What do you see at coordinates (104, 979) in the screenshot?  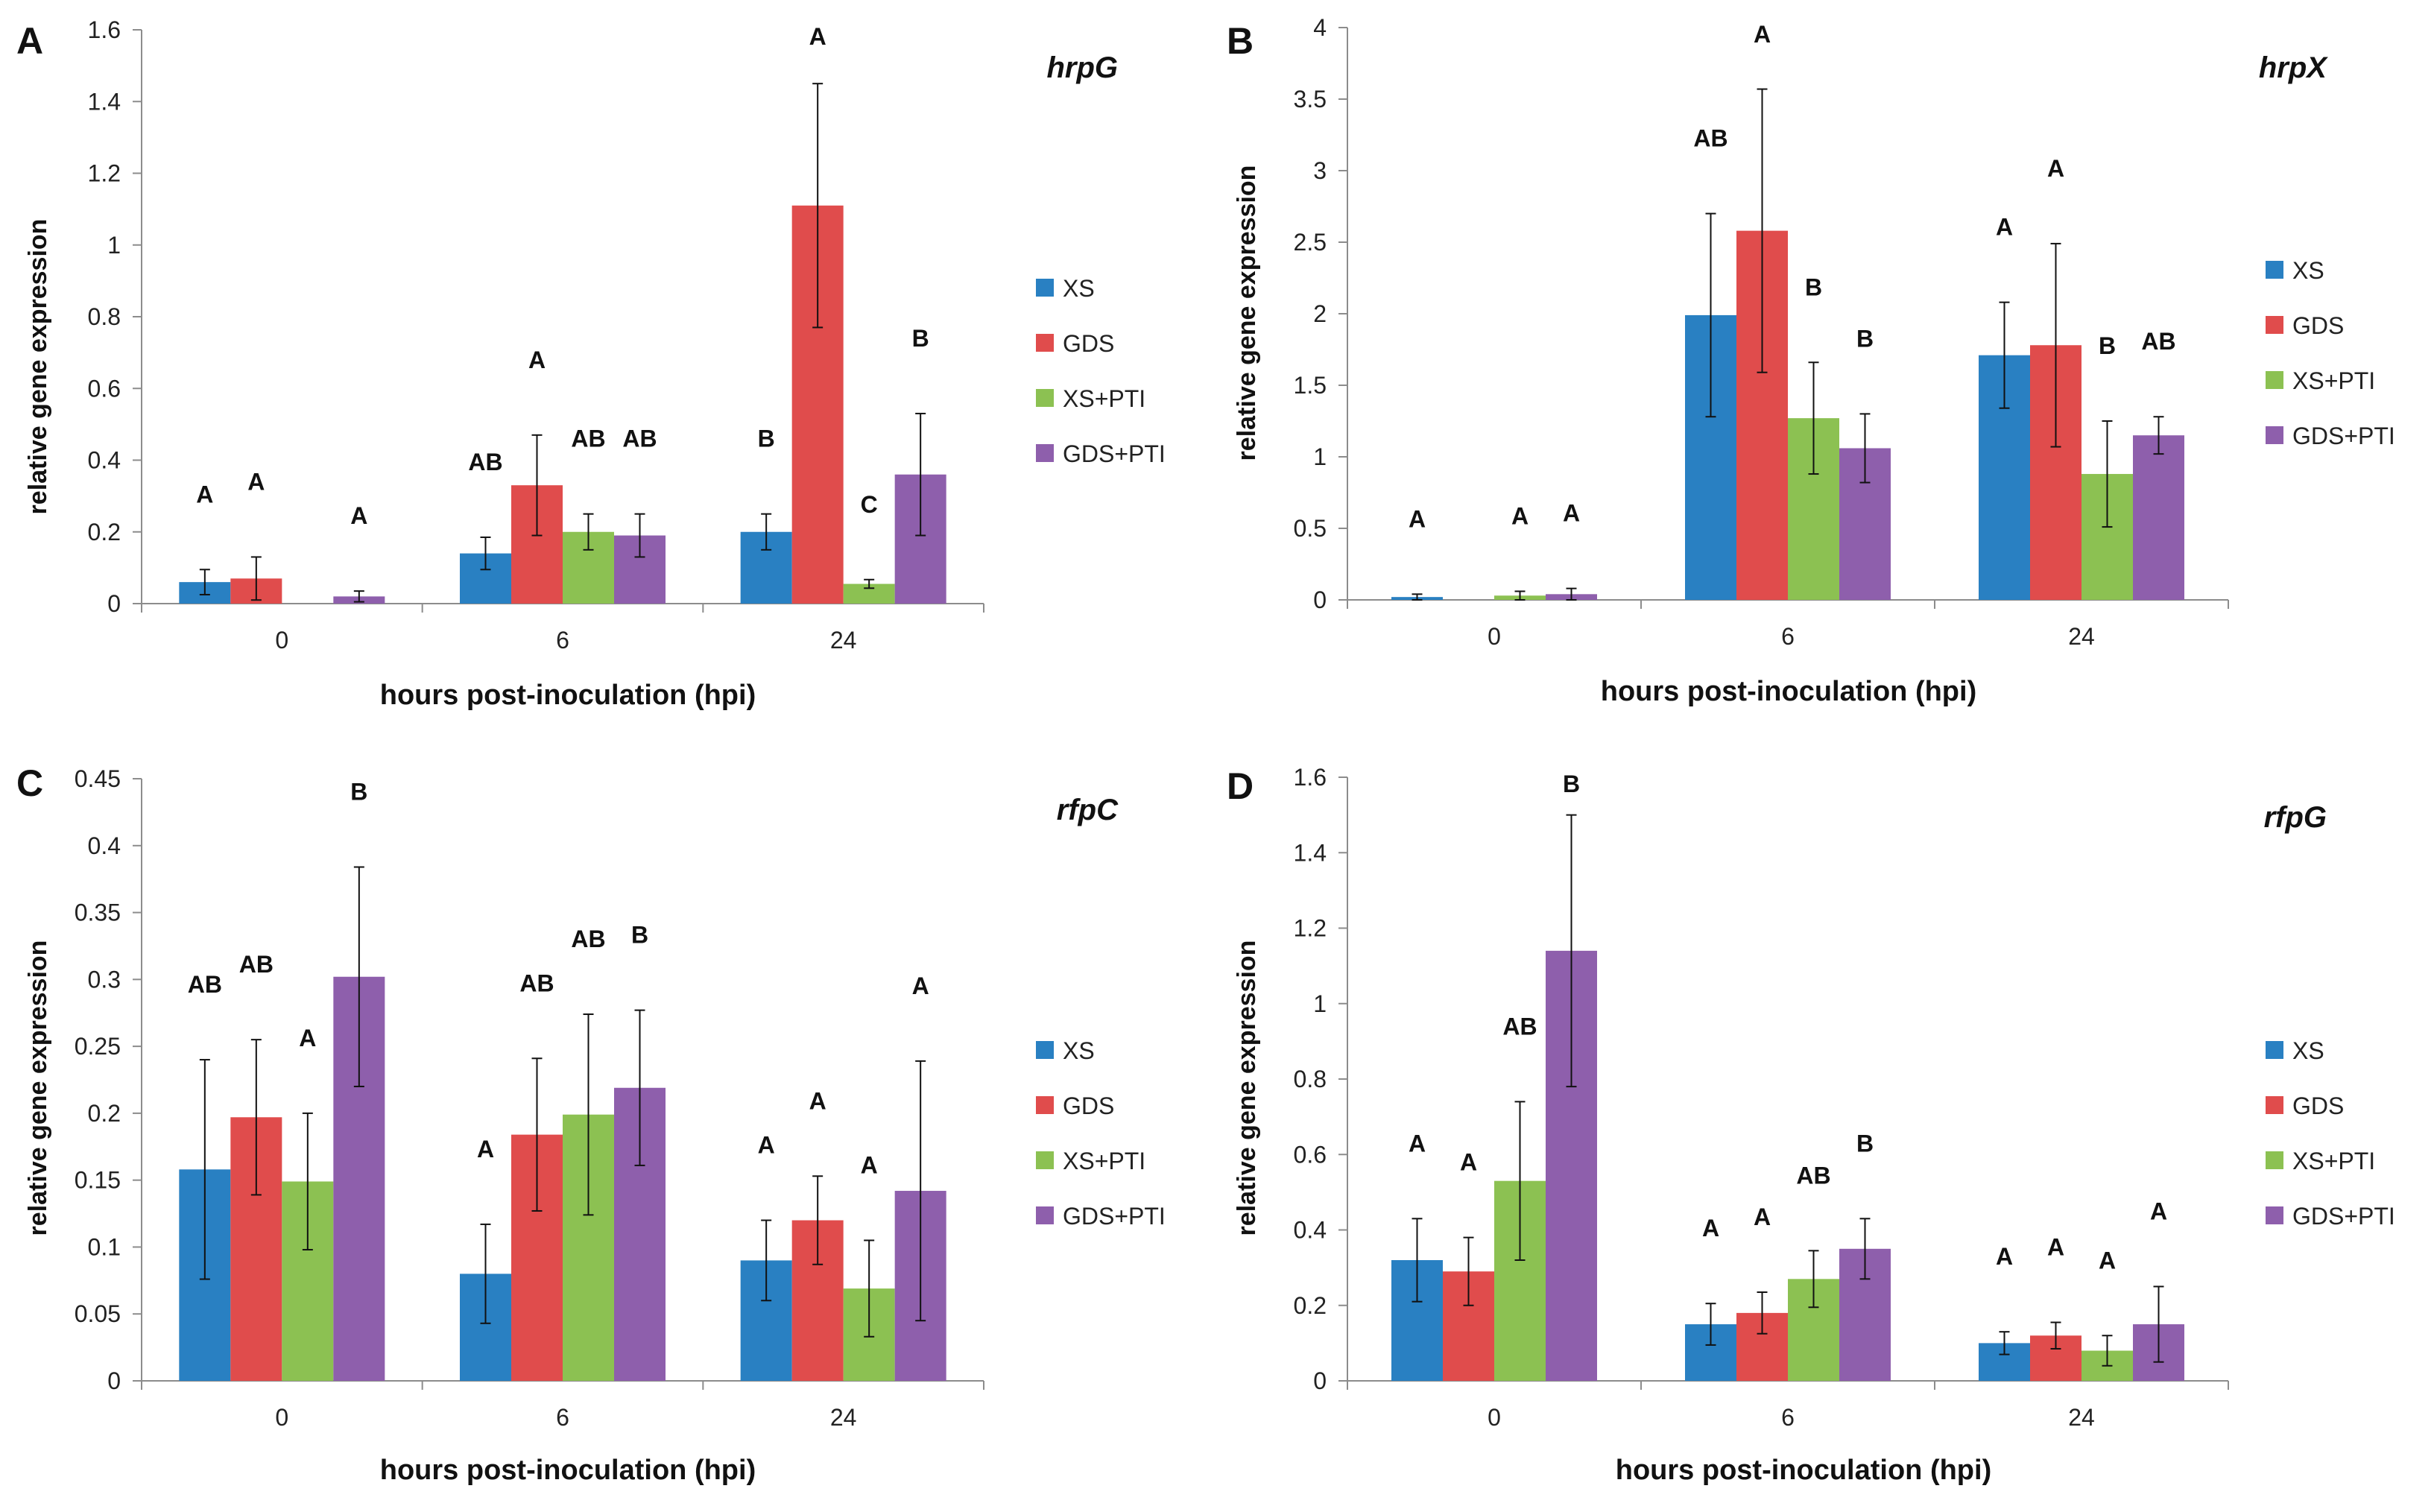 I see `y-tick-label: 0.3` at bounding box center [104, 979].